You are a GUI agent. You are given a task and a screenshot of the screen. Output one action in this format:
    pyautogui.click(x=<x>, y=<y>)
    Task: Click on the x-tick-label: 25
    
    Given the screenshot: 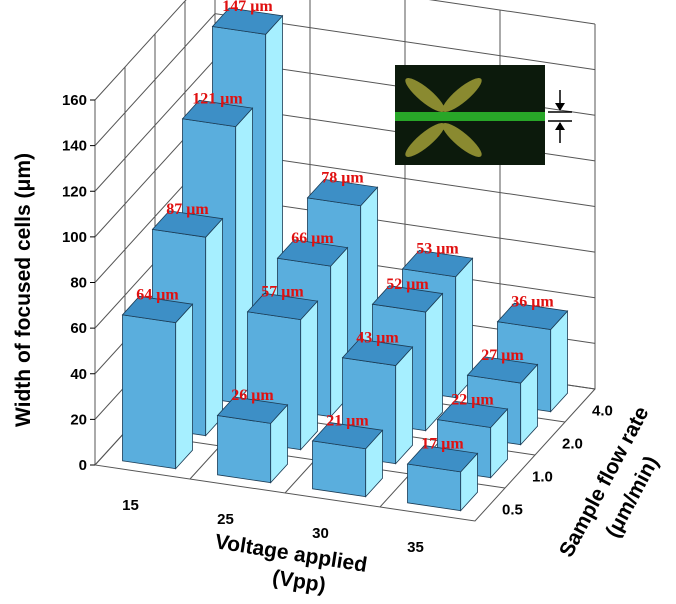 What is the action you would take?
    pyautogui.click(x=225, y=519)
    